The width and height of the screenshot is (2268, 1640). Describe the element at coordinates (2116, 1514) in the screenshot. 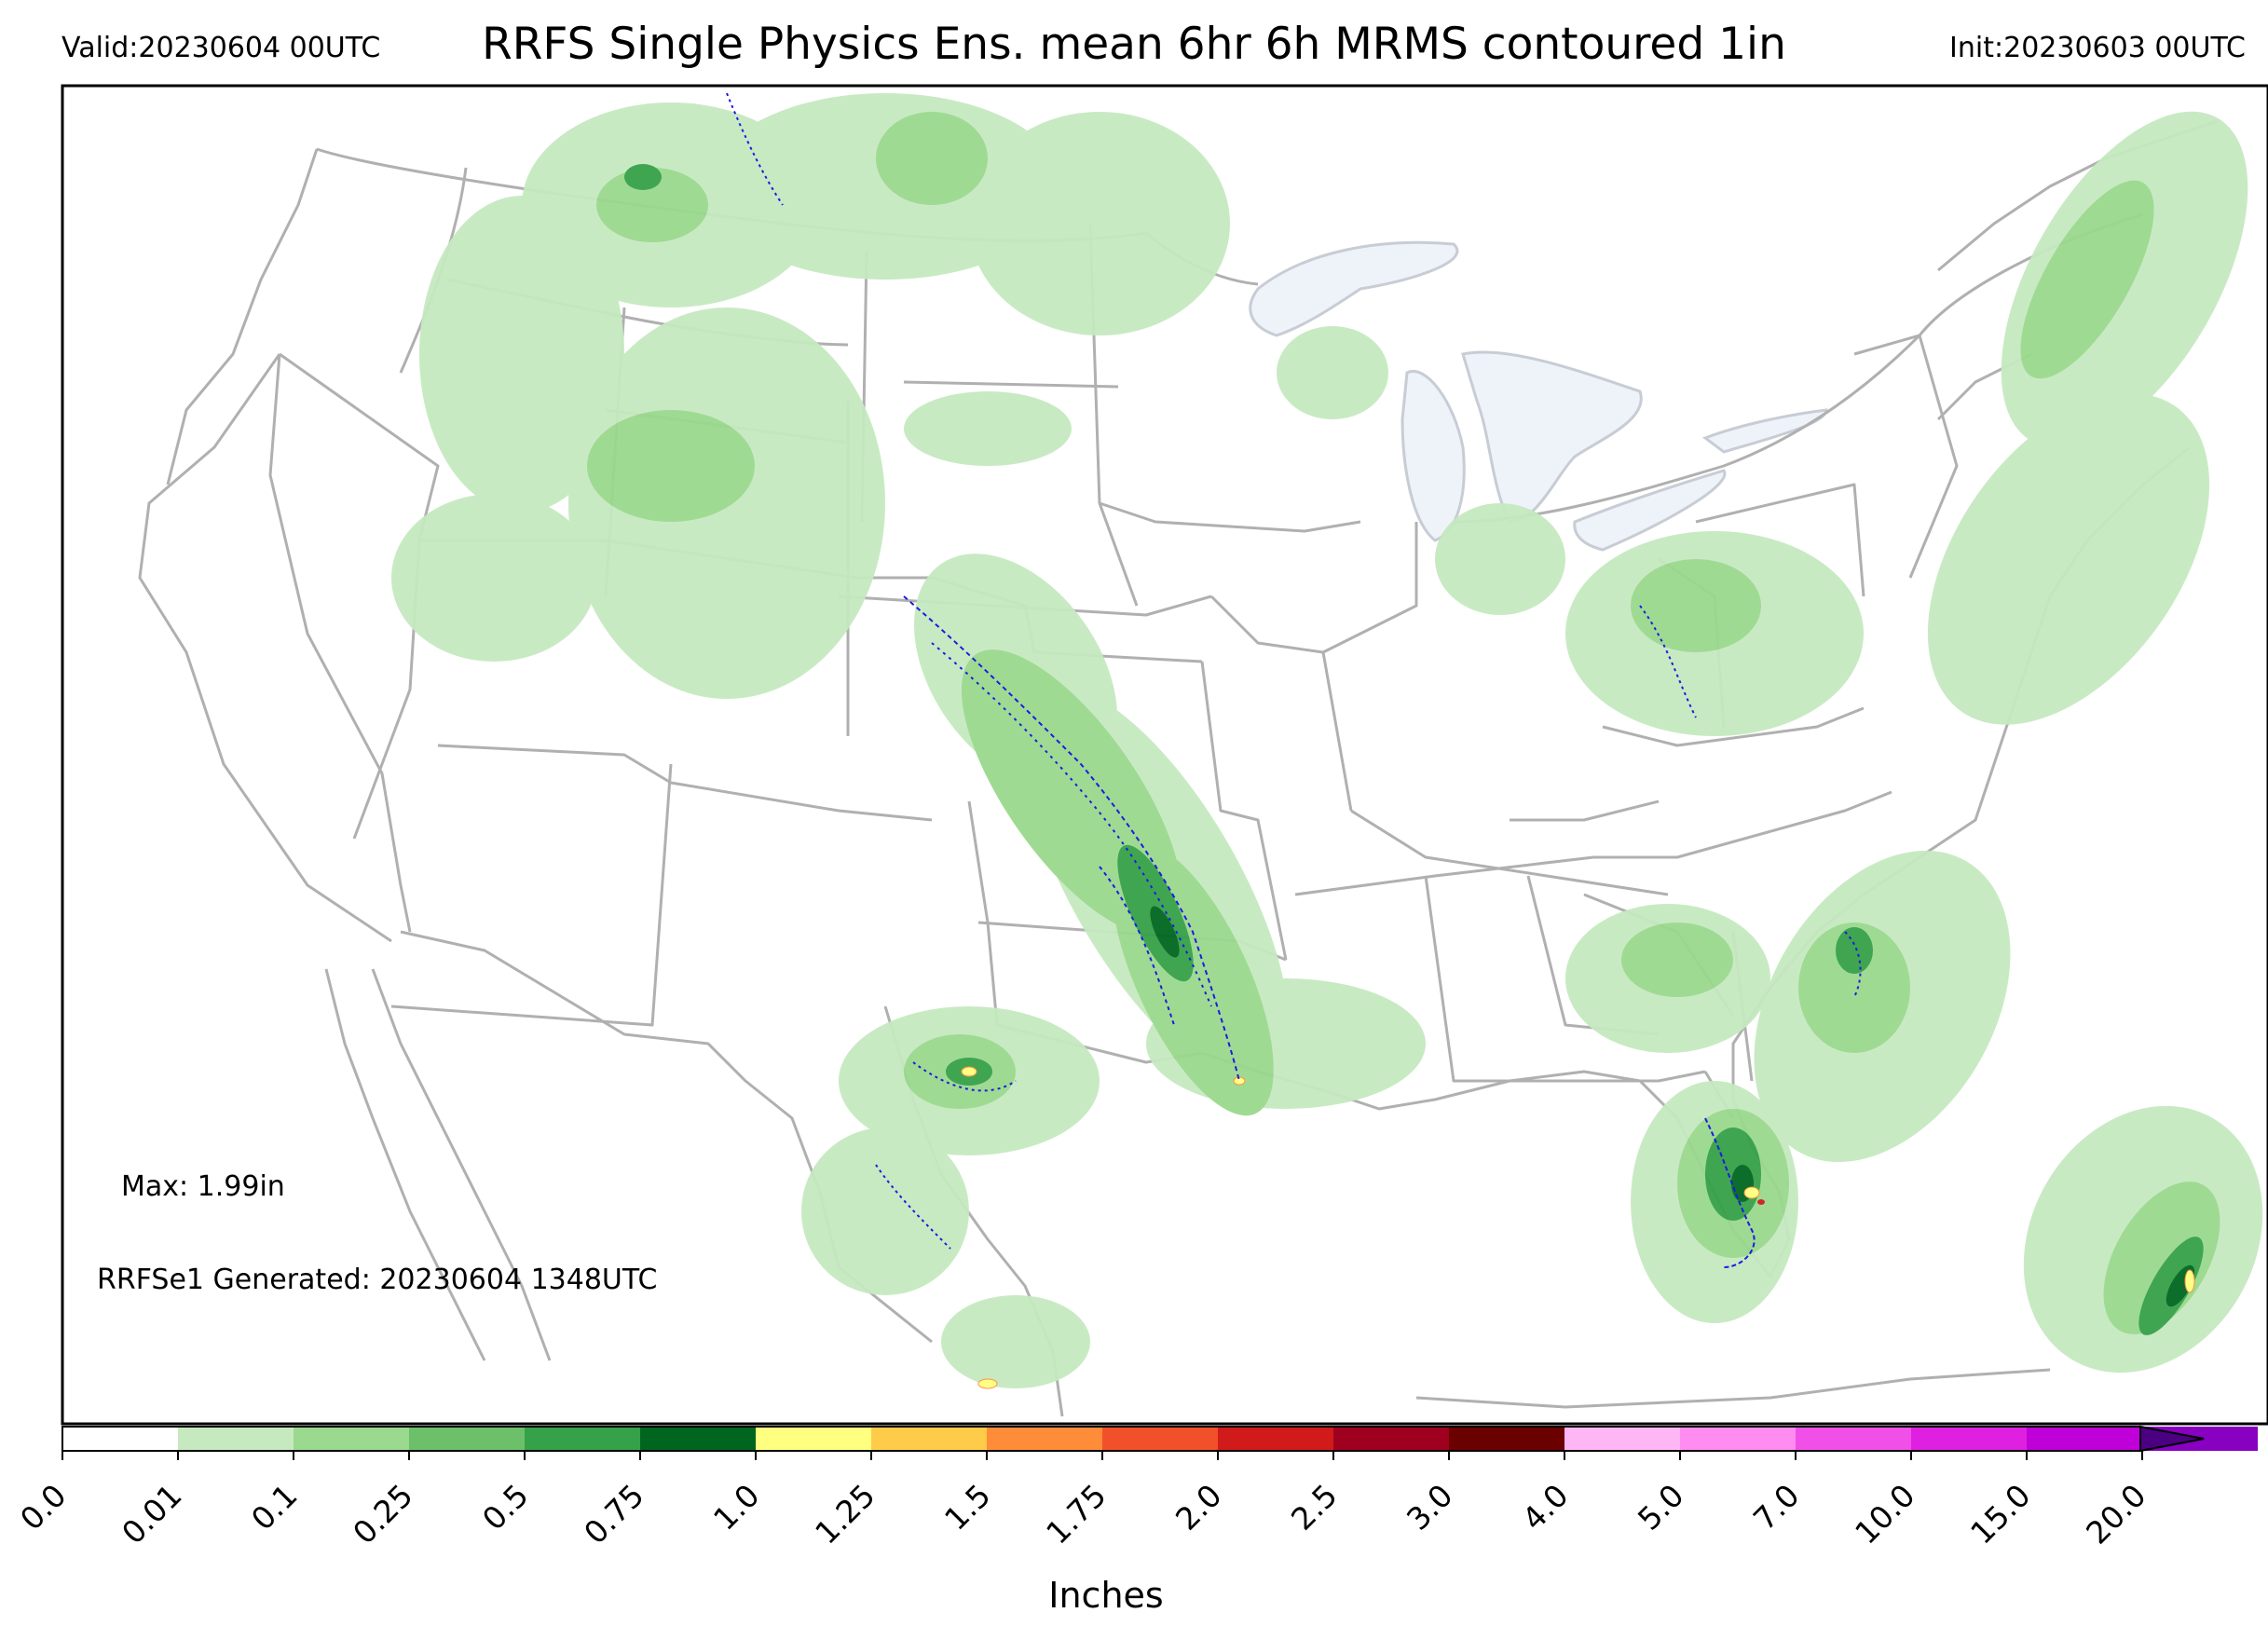

I see `colorbar-tick-label: 20.0` at that location.